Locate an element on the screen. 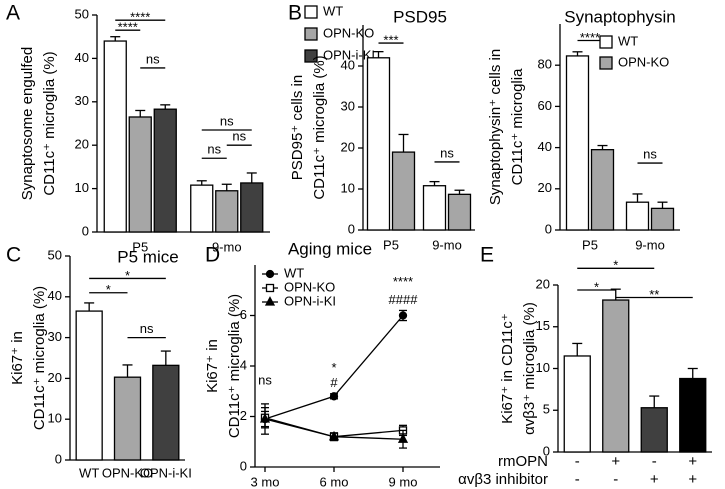  significance-label: # is located at coordinates (334, 382).